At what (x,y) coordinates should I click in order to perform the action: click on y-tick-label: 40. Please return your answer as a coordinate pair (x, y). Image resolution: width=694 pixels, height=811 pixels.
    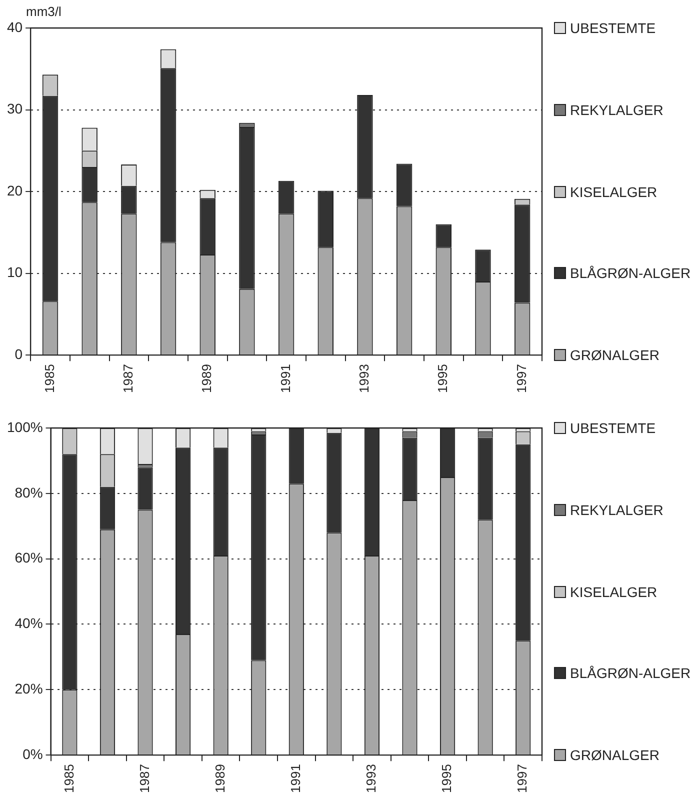
    Looking at the image, I should click on (14, 26).